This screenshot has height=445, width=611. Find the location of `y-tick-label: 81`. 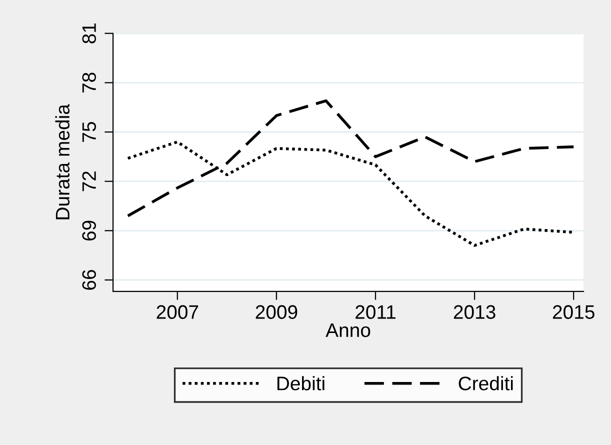

y-tick-label: 81 is located at coordinates (89, 34).